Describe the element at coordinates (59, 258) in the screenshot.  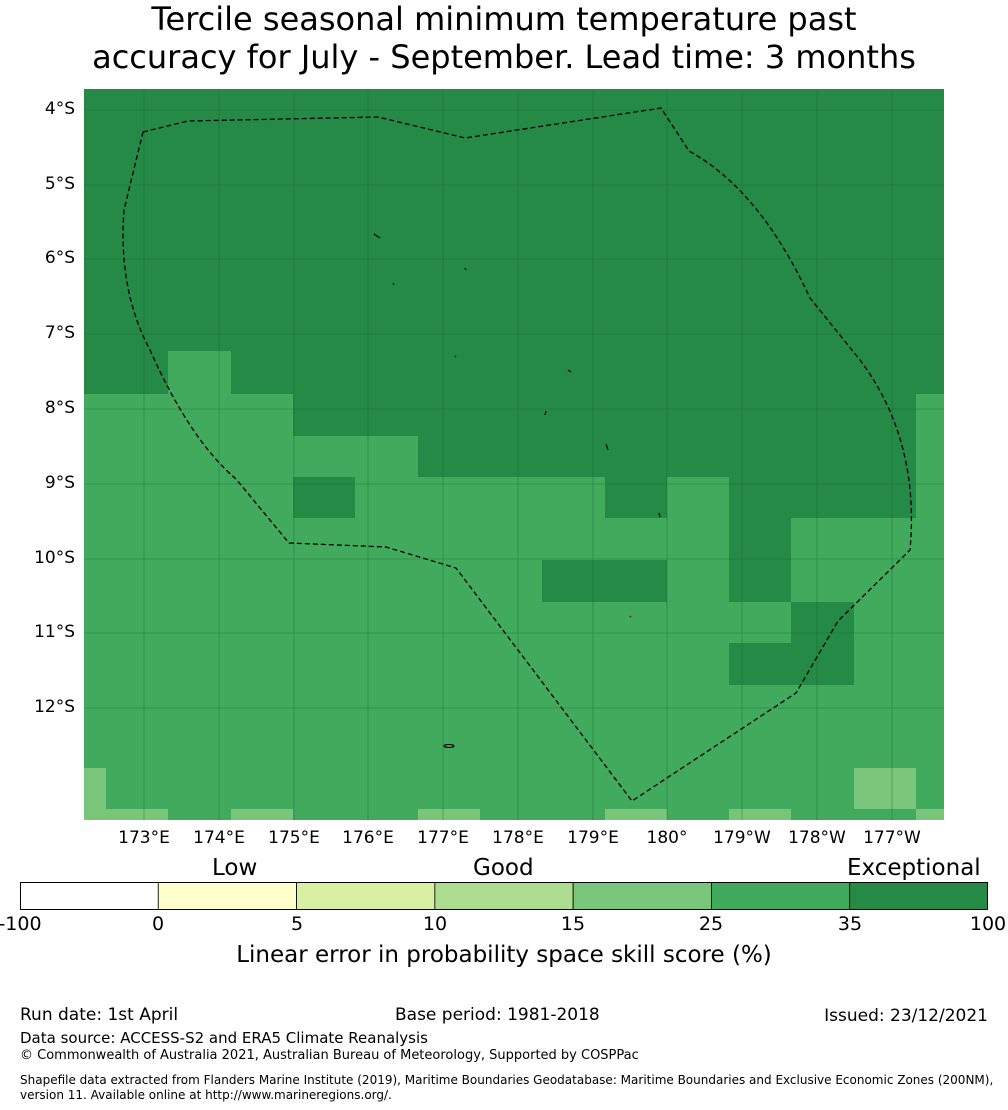
I see `lat-label: 6°S` at that location.